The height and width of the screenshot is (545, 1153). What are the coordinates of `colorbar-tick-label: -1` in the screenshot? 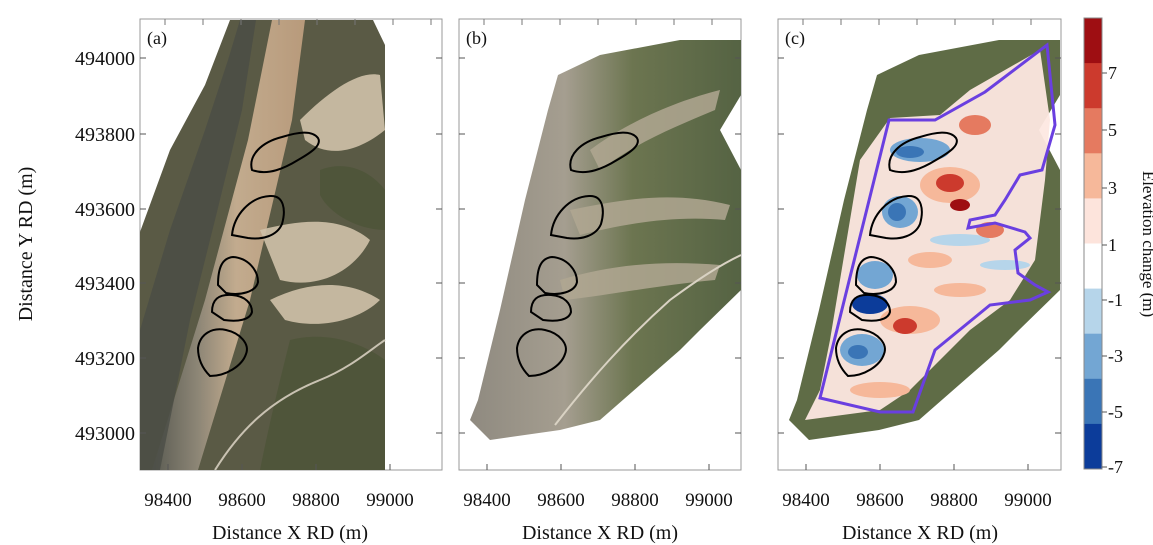 It's located at (1115, 300).